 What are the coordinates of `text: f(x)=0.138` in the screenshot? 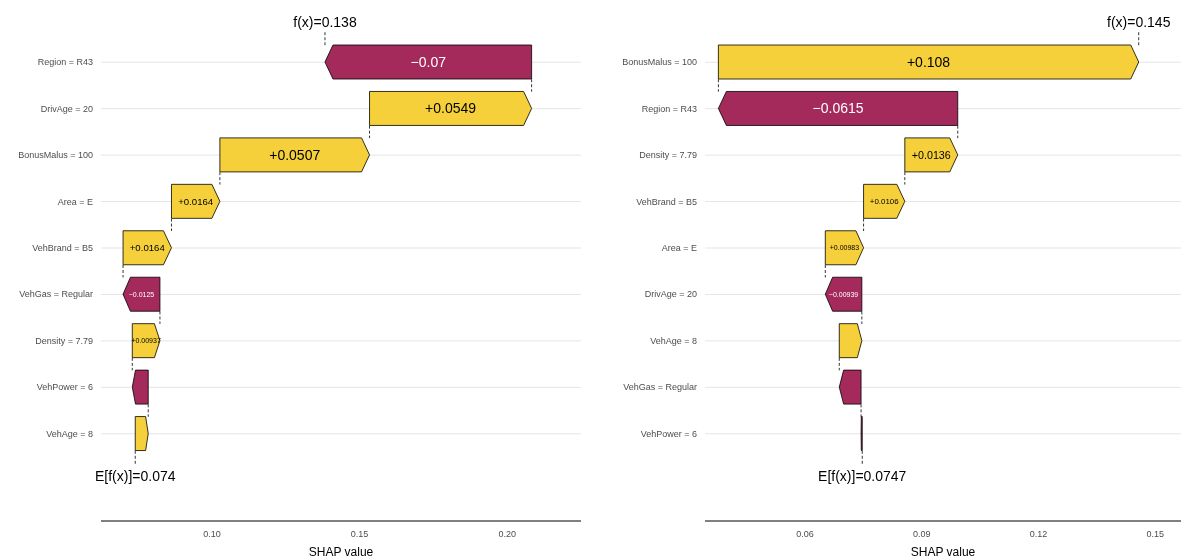 It's located at (325, 22).